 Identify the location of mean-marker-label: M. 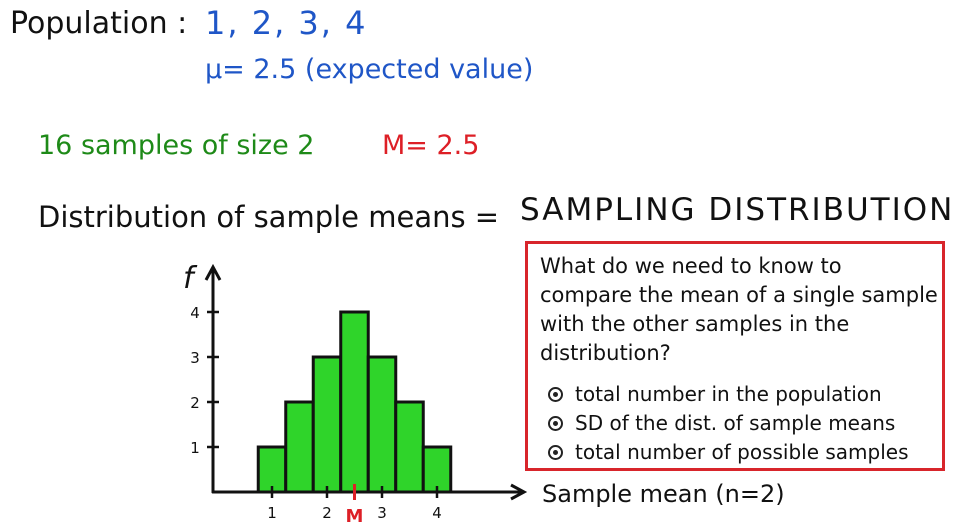
(355, 516).